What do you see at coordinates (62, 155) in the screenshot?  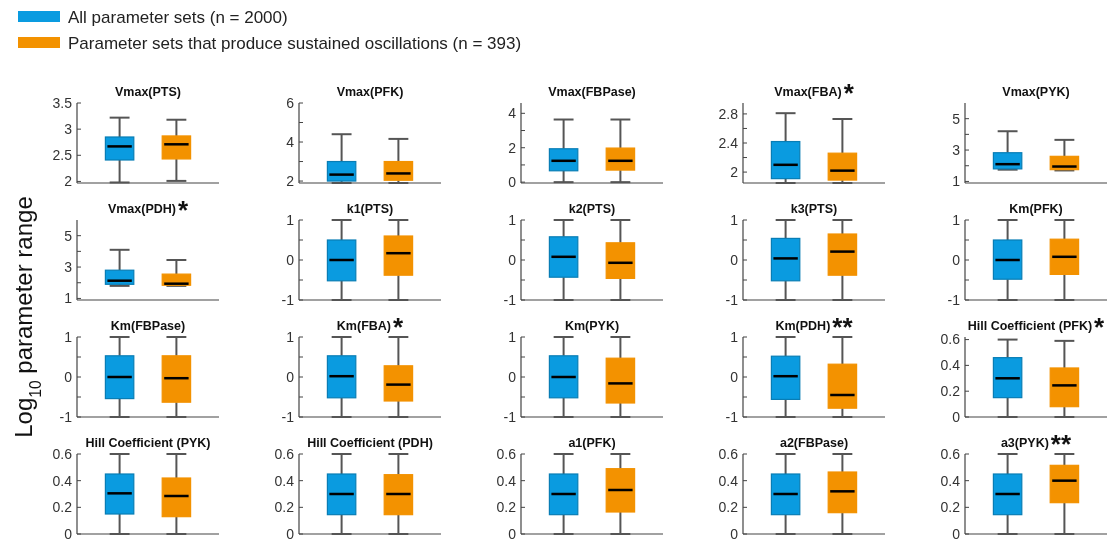 I see `y-tick-label: 2.5` at bounding box center [62, 155].